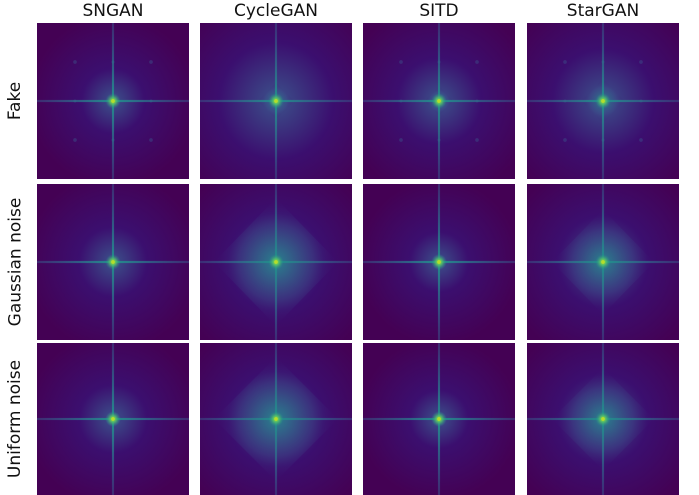 This screenshot has height=495, width=699. I want to click on row-label-fake-wrap: Fake, so click(15, 101).